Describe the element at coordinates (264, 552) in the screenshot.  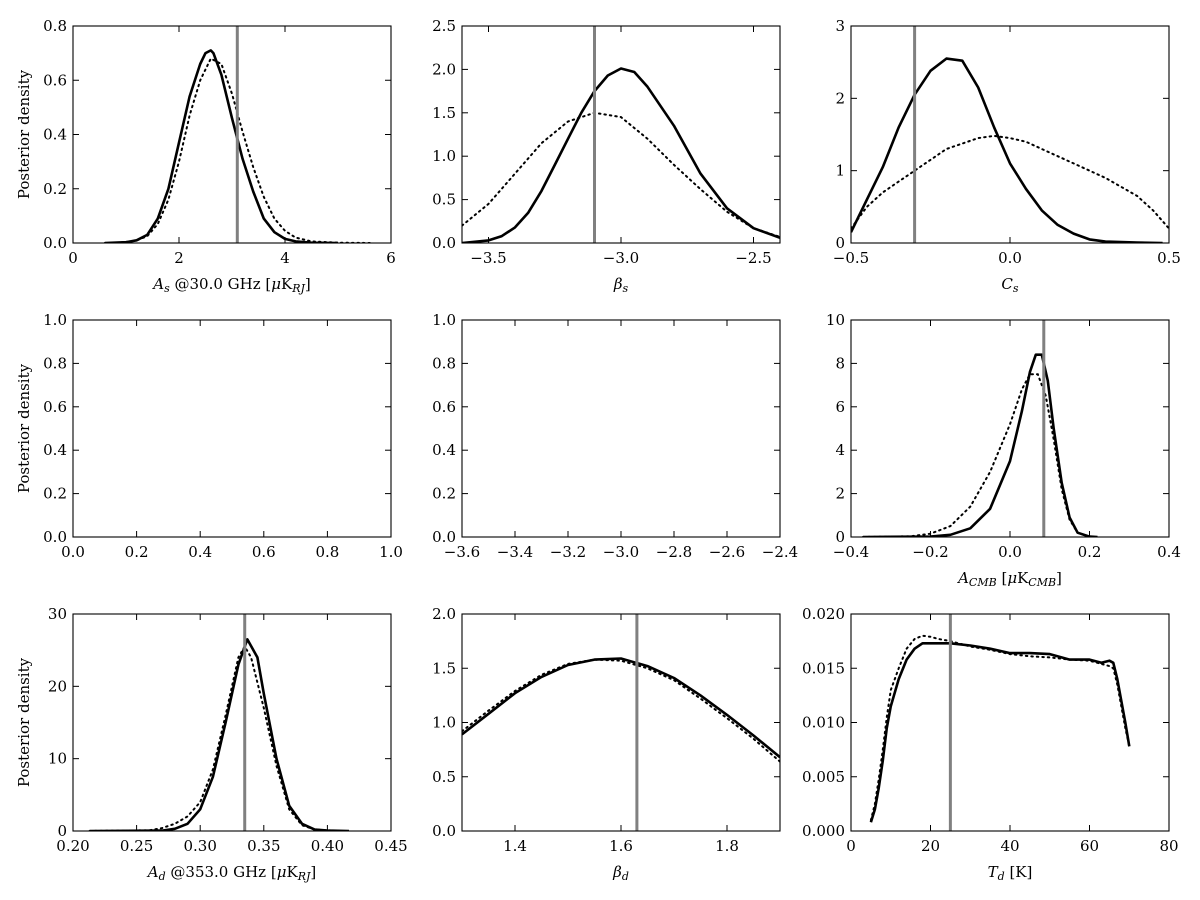
I see `x-tick-label: 0.6` at that location.